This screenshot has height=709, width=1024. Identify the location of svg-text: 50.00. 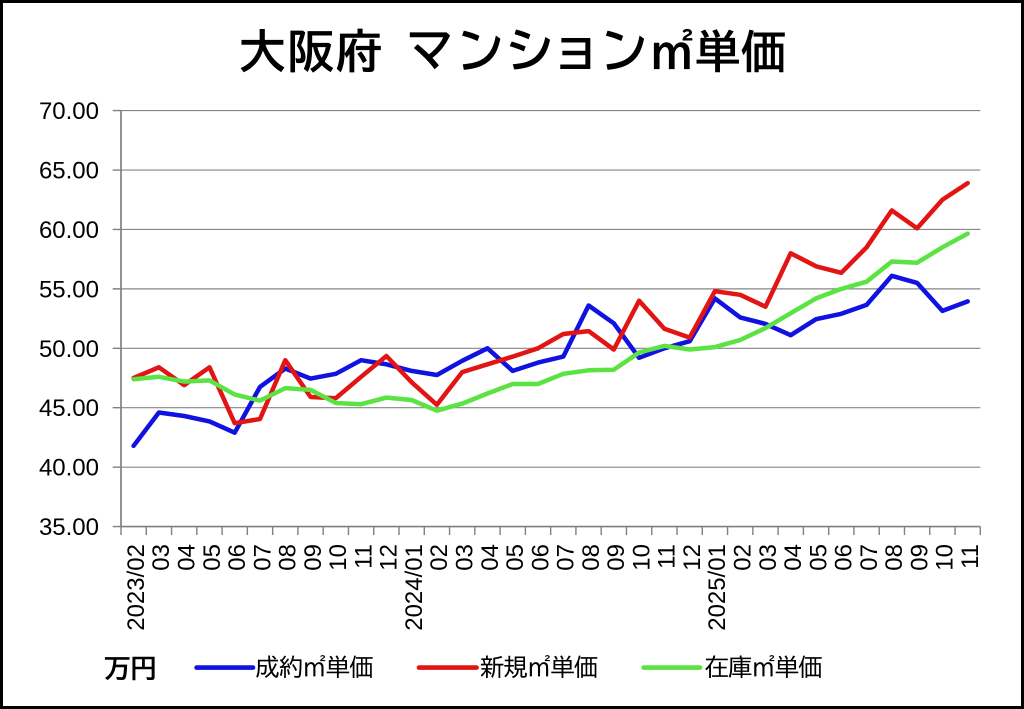
(69, 349).